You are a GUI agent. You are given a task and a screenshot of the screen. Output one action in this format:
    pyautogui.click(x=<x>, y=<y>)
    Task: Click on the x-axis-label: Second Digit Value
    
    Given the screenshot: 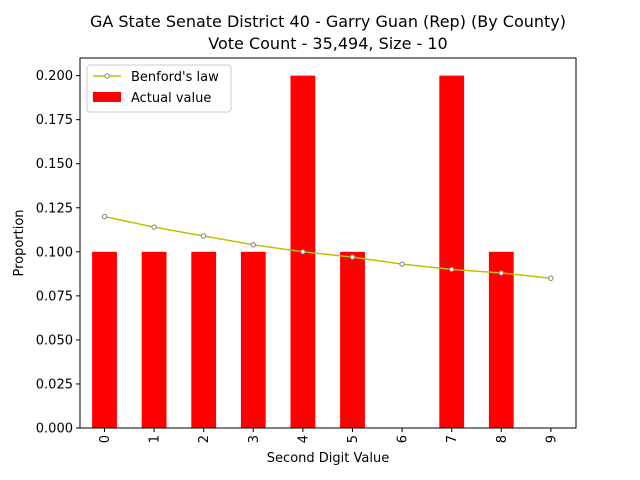 What is the action you would take?
    pyautogui.click(x=328, y=458)
    